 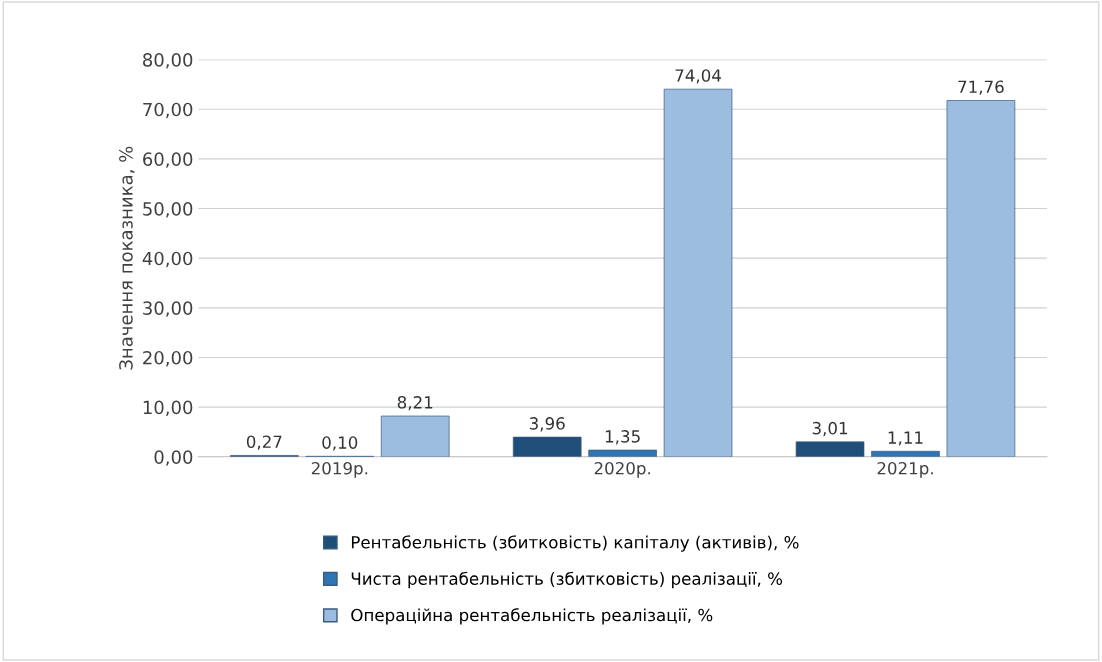 I want to click on x-tick-label: 2019р., so click(x=339, y=469).